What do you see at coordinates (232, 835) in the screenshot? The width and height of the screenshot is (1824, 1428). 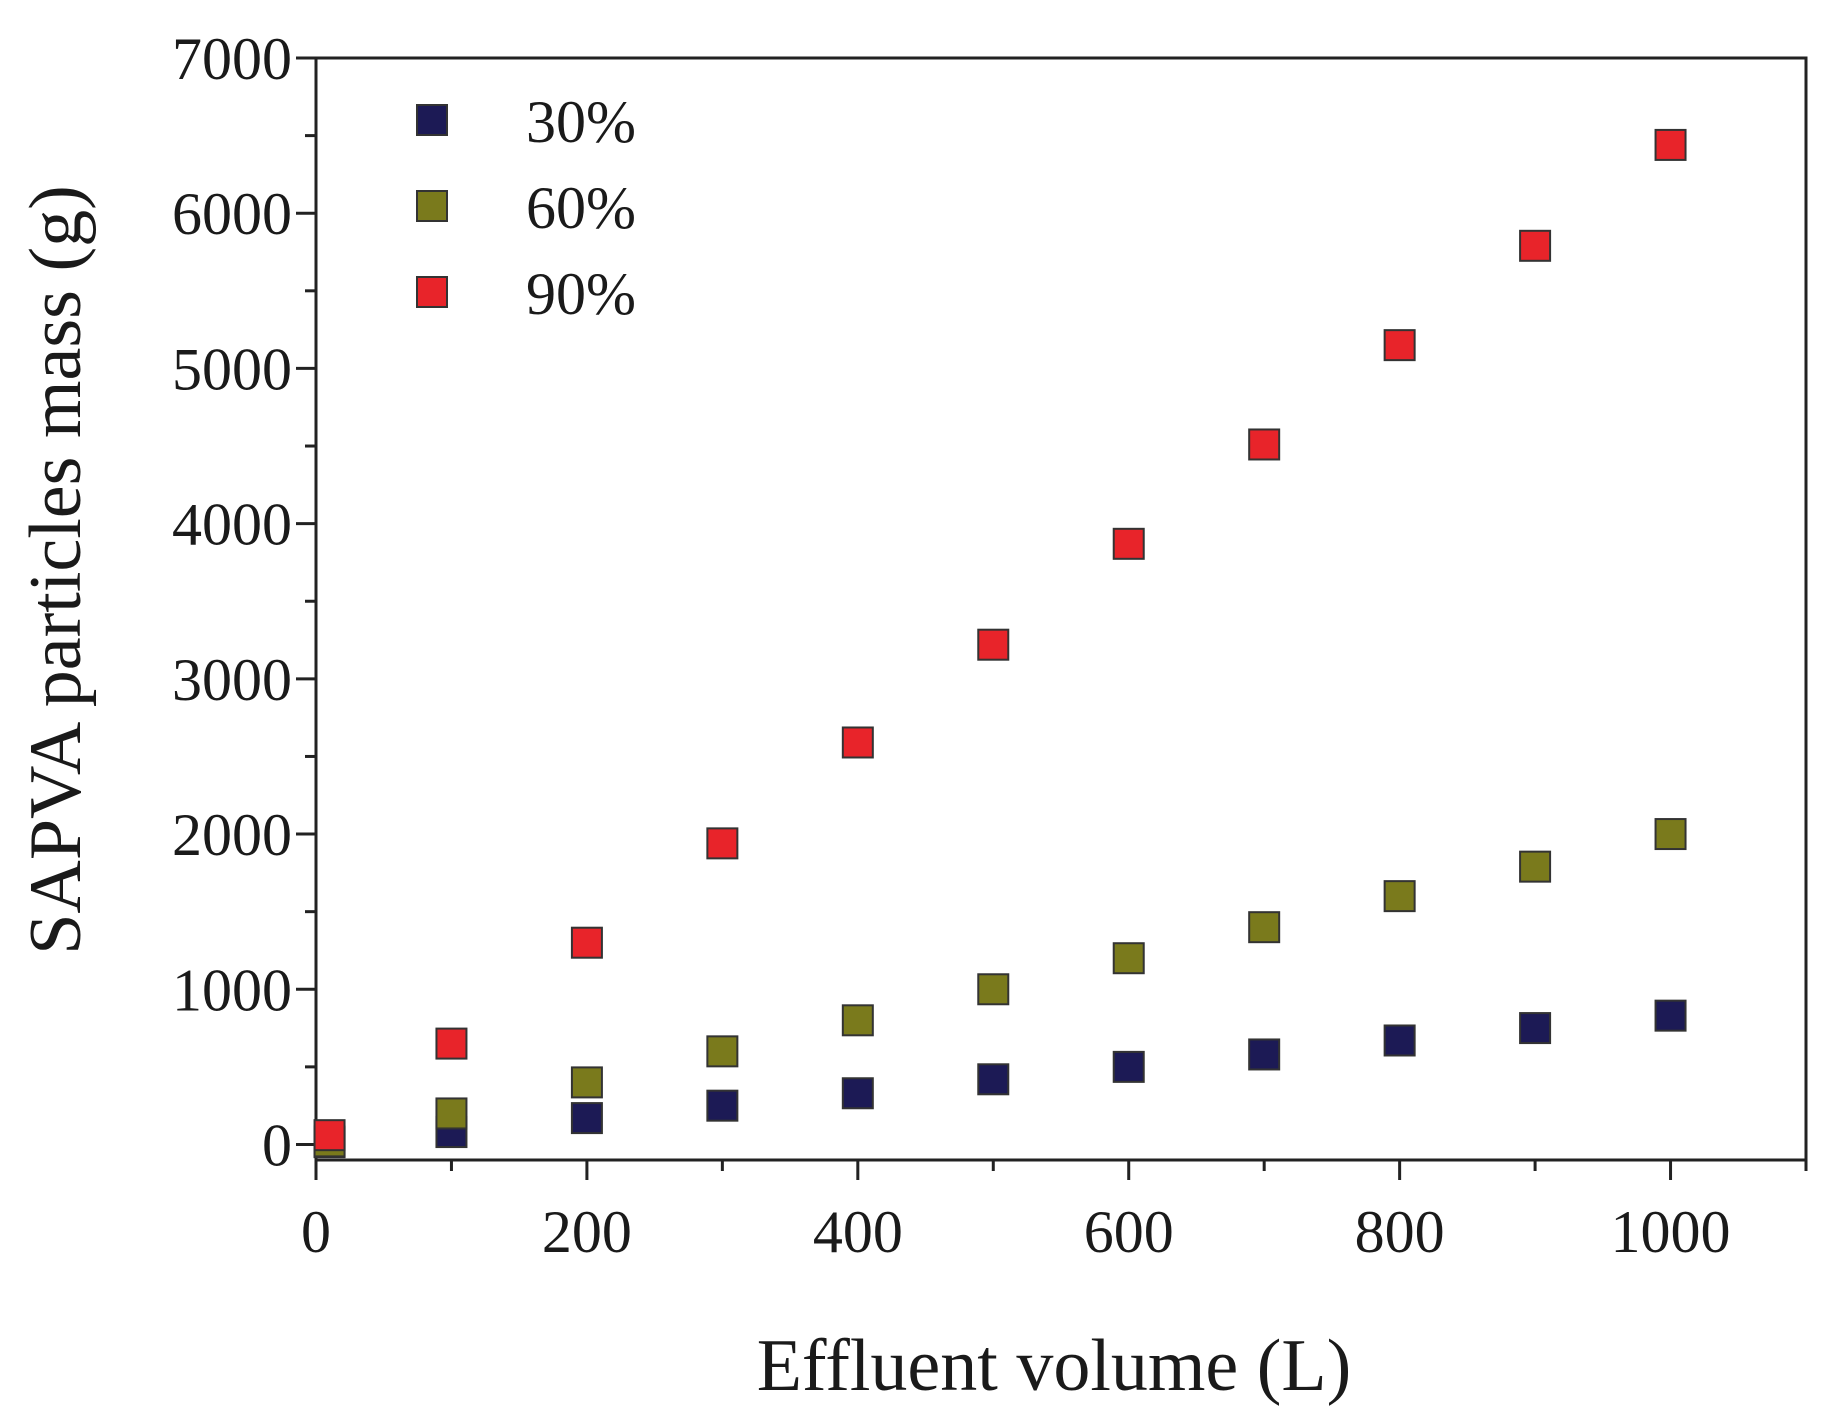 I see `y-tick-label: 2000` at bounding box center [232, 835].